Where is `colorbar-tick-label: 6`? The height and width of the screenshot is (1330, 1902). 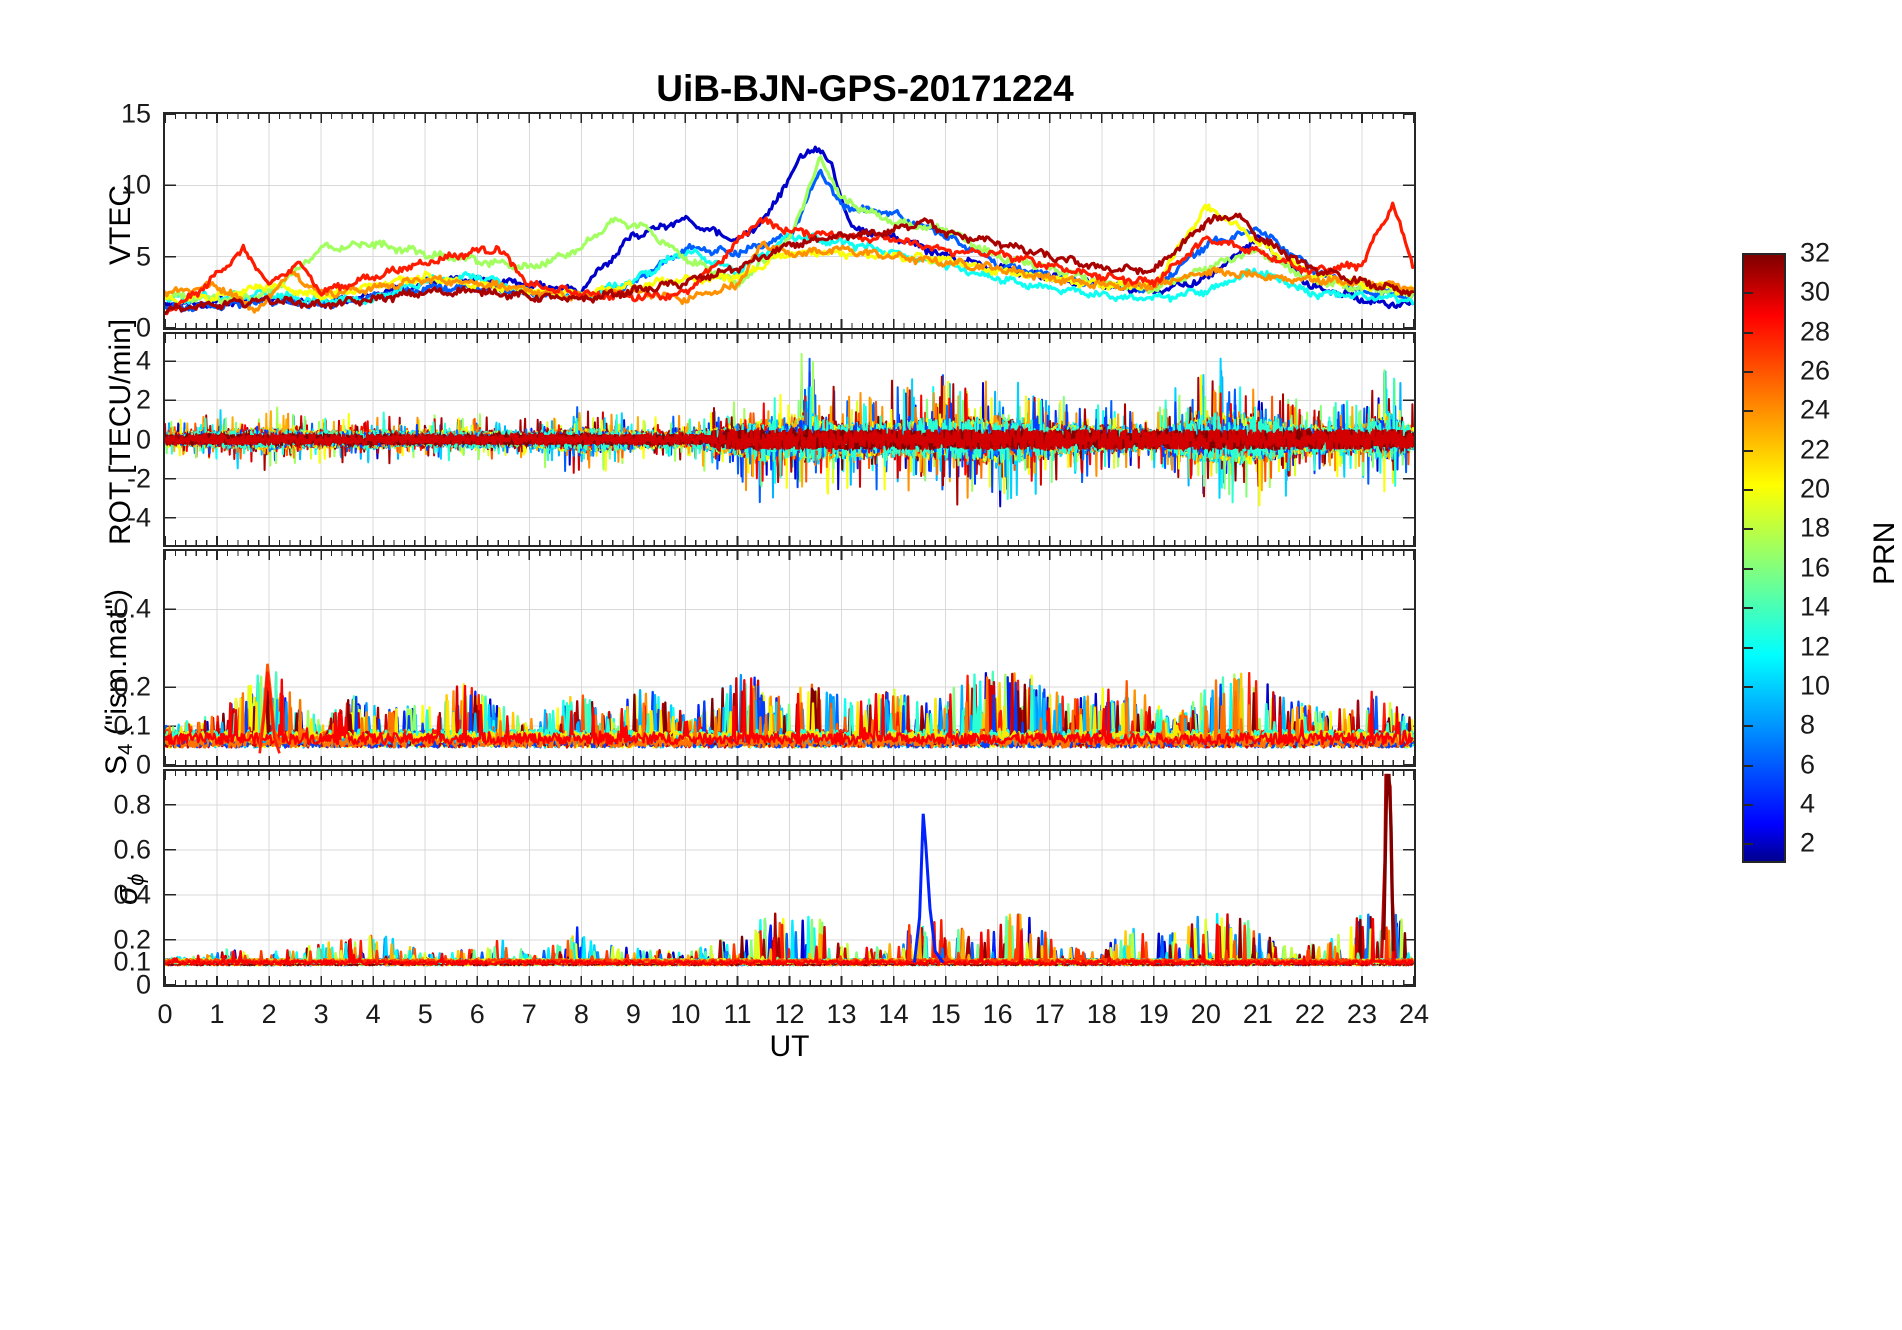 colorbar-tick-label: 6 is located at coordinates (1808, 764).